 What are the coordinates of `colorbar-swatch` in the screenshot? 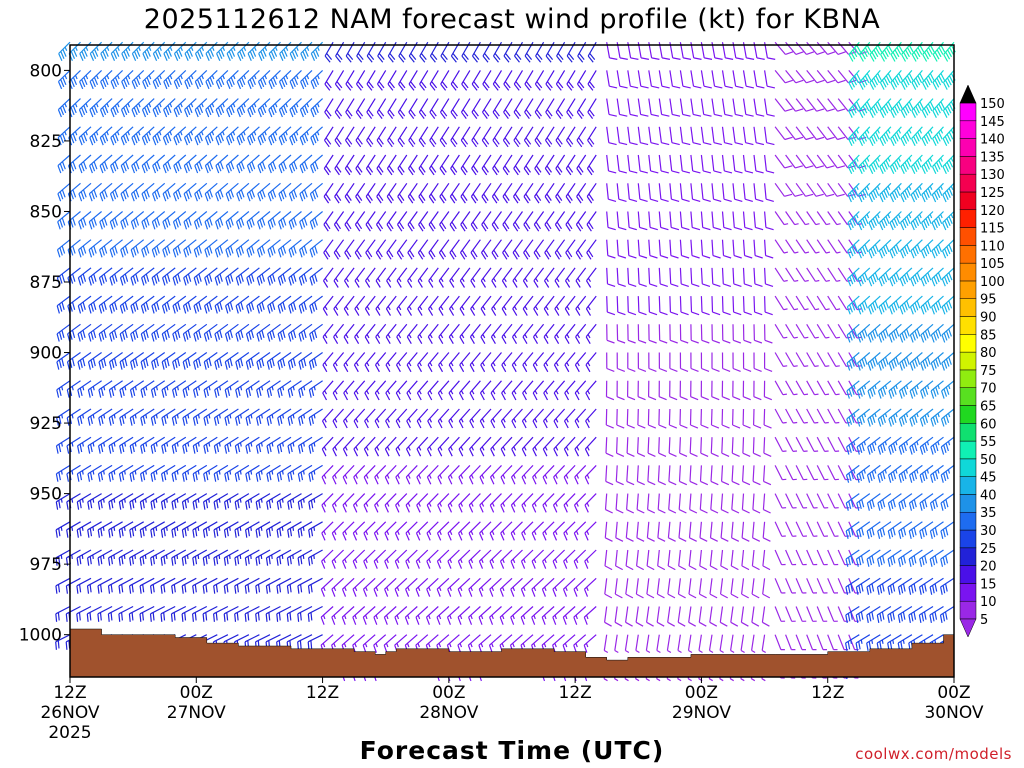 It's located at (968, 201).